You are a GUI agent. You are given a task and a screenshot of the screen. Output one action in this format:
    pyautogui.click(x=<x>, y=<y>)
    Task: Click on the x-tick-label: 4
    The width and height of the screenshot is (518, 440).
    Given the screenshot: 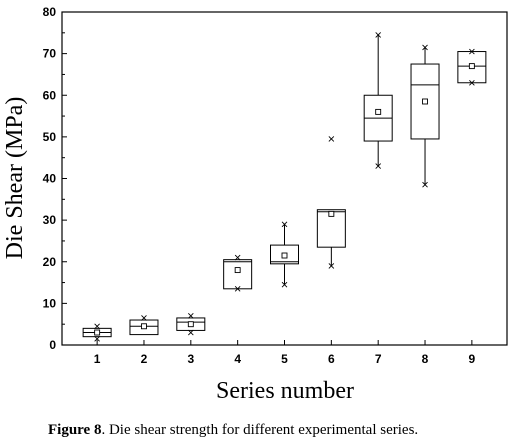 What is the action you would take?
    pyautogui.click(x=237, y=359)
    